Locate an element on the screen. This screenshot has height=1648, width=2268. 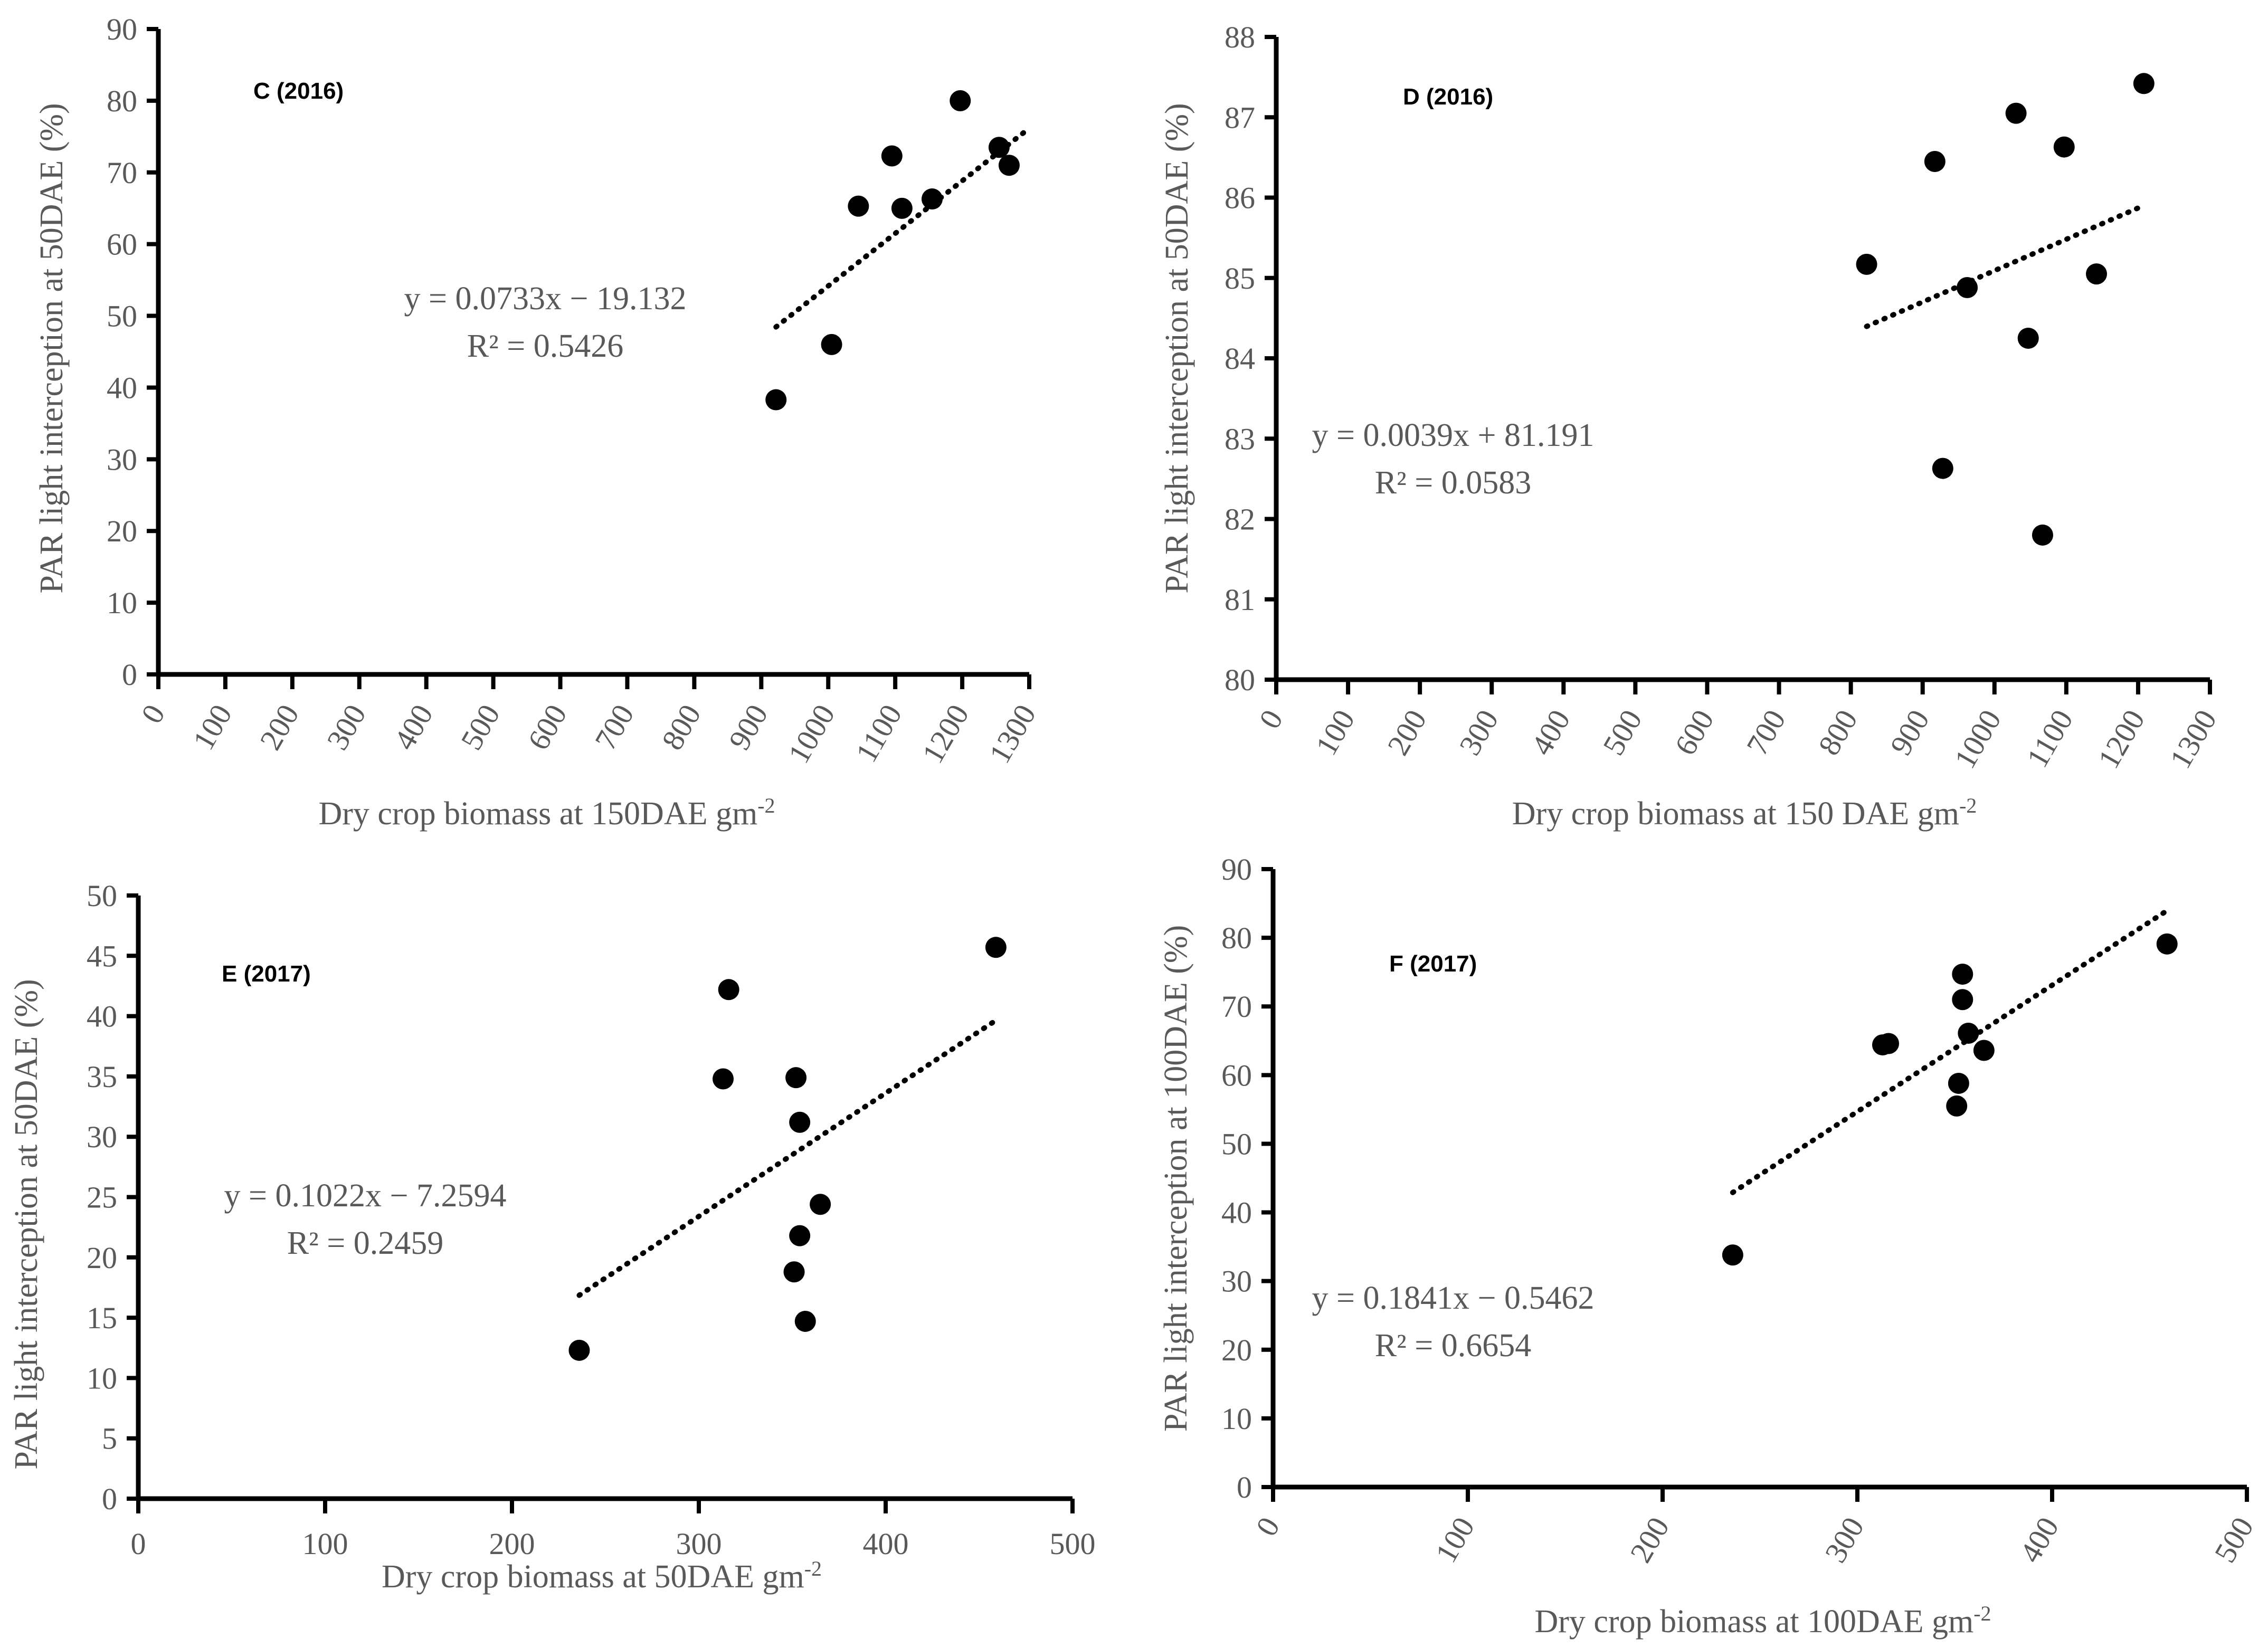
y-tick-label: 85 is located at coordinates (1240, 278).